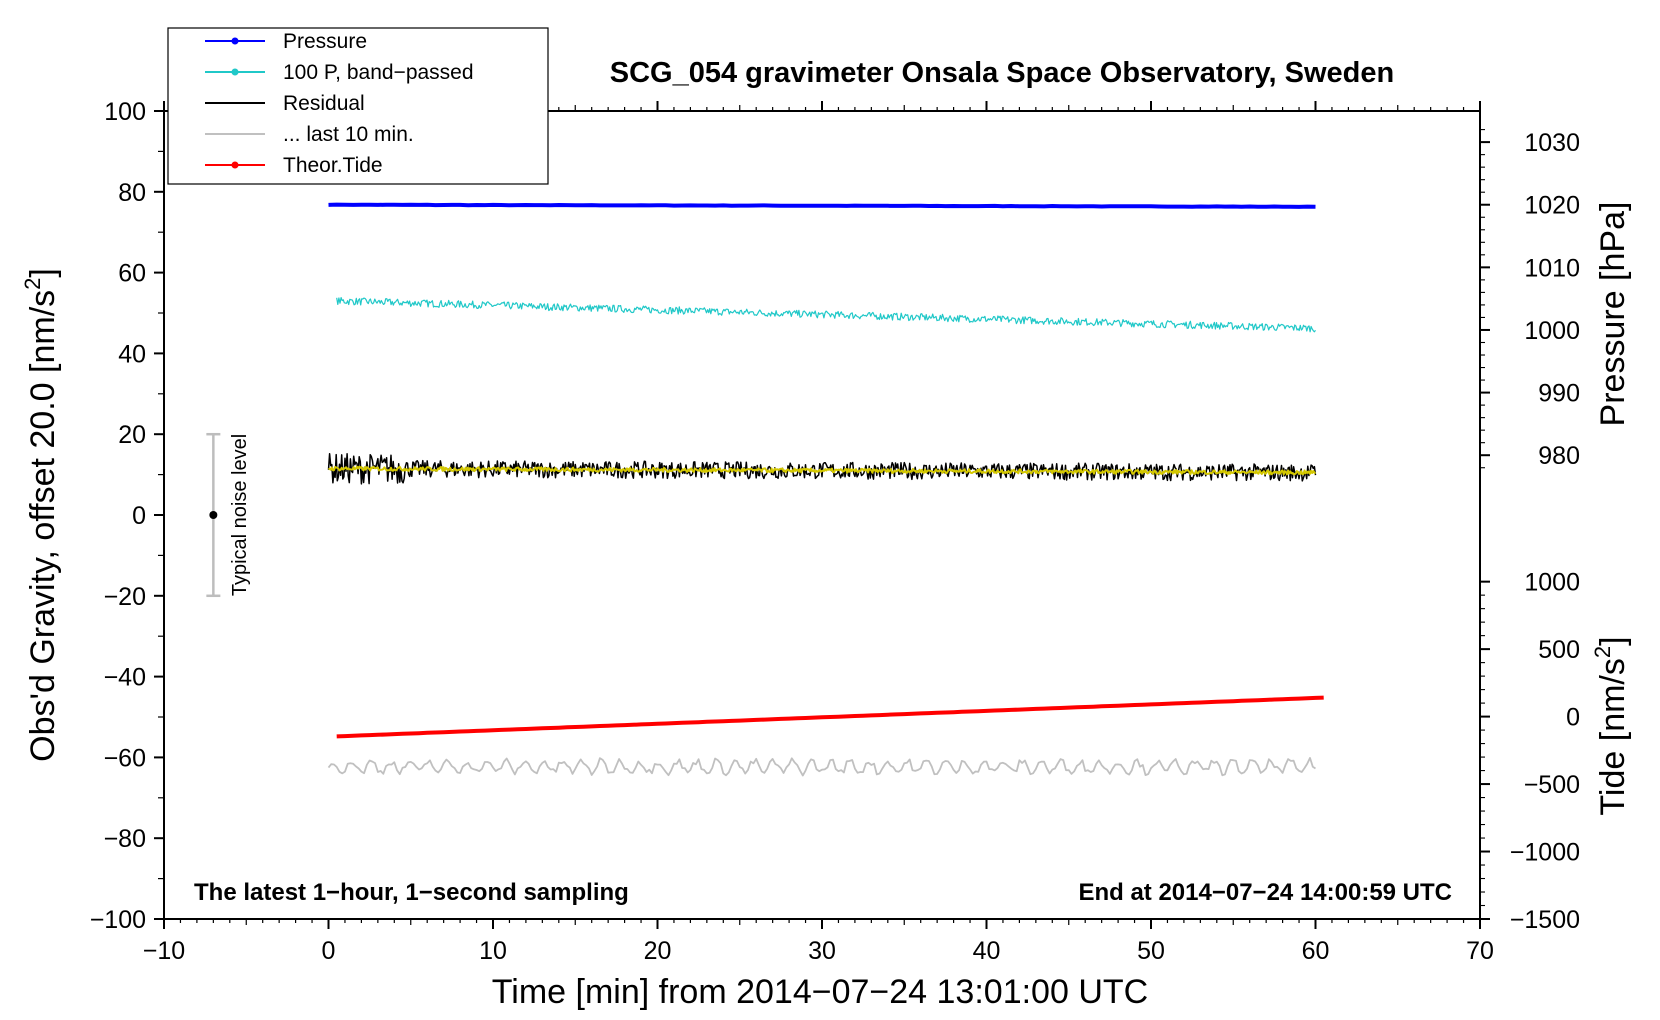 Image resolution: width=1660 pixels, height=1020 pixels. What do you see at coordinates (1545, 920) in the screenshot?
I see `tide-tick-label: −1500` at bounding box center [1545, 920].